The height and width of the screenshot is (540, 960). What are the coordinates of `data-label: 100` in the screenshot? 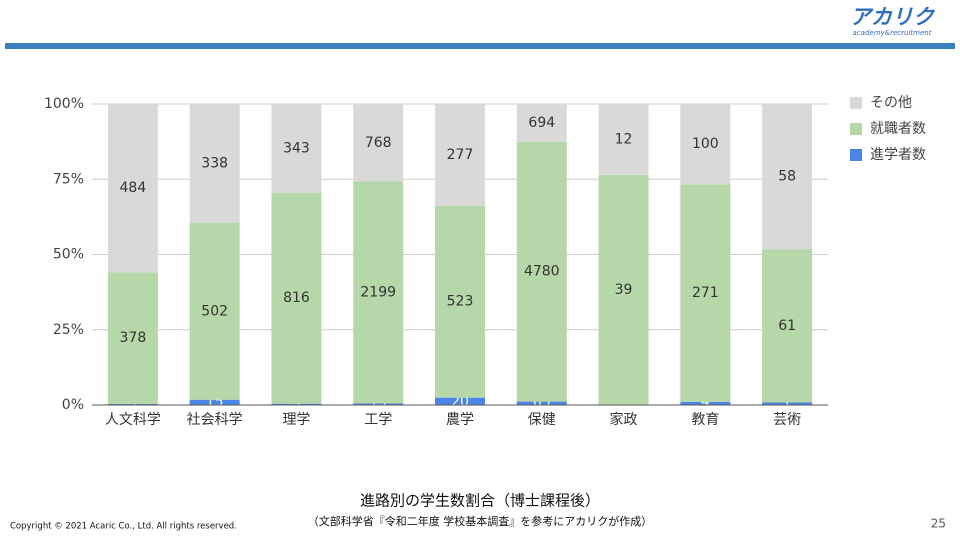 It's located at (705, 144).